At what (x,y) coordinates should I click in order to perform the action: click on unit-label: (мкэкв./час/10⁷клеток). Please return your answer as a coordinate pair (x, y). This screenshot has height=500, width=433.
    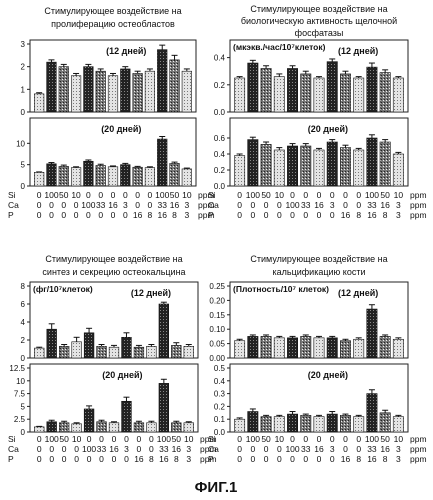
    Looking at the image, I should click on (279, 47).